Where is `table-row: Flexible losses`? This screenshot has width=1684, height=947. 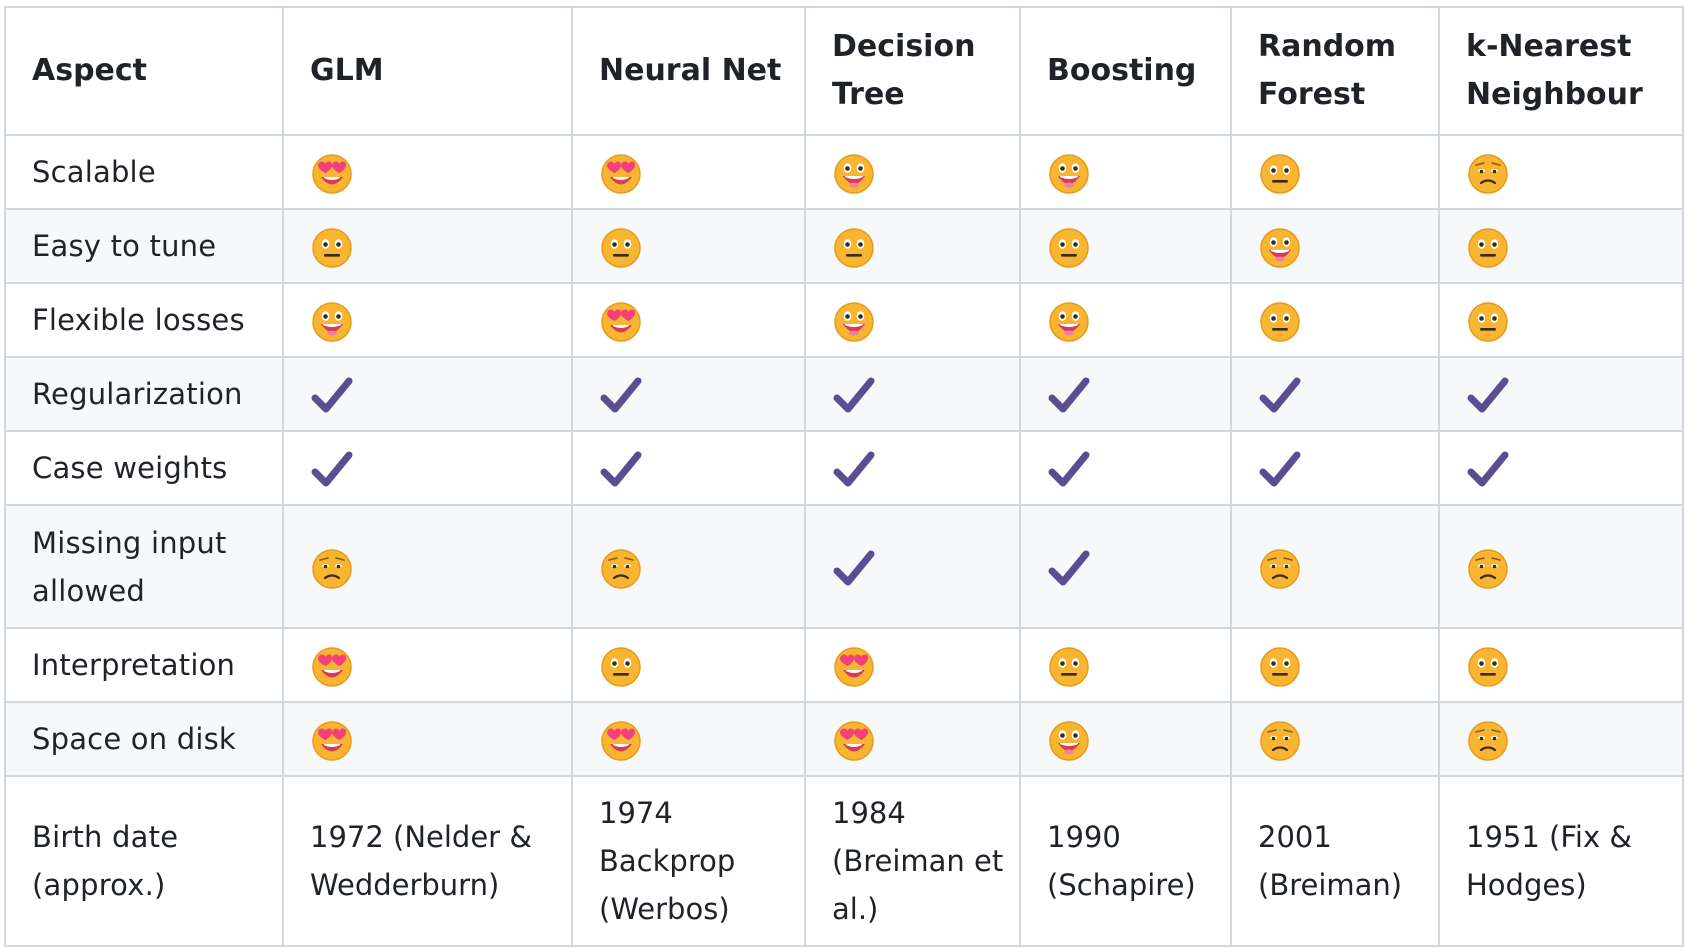 table-row: Flexible losses is located at coordinates (844, 320).